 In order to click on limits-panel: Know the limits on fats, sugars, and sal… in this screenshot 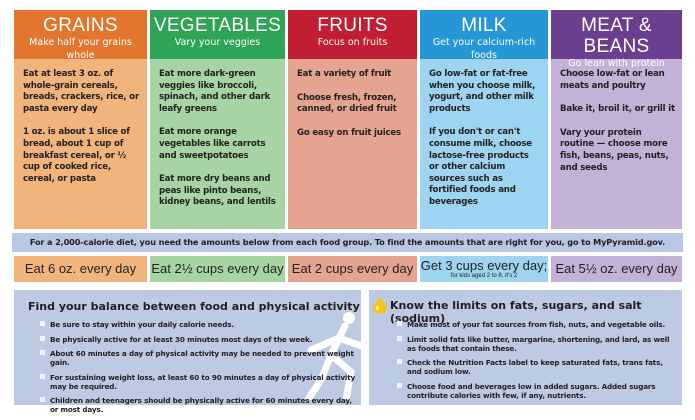, I will do `click(525, 347)`.